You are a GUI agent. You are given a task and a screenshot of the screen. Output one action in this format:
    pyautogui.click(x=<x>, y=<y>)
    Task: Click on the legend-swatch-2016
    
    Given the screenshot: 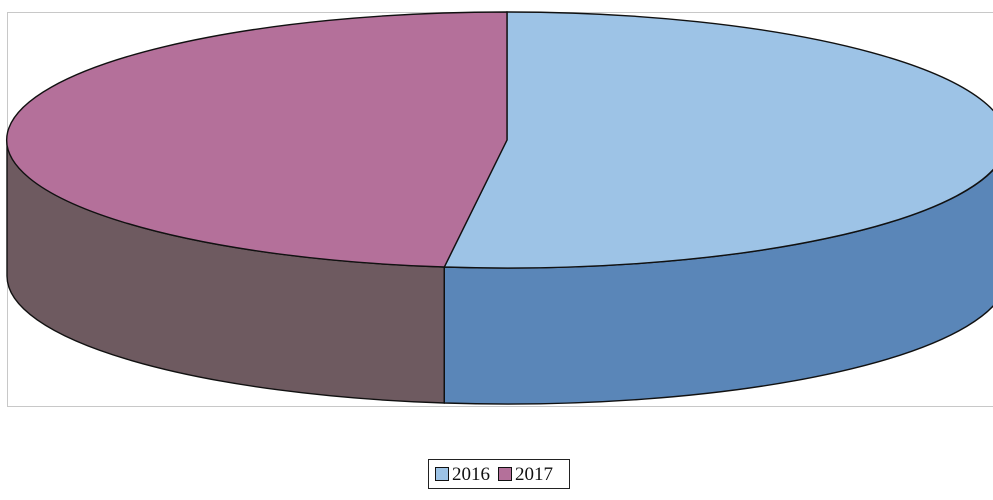 What is the action you would take?
    pyautogui.click(x=442, y=474)
    